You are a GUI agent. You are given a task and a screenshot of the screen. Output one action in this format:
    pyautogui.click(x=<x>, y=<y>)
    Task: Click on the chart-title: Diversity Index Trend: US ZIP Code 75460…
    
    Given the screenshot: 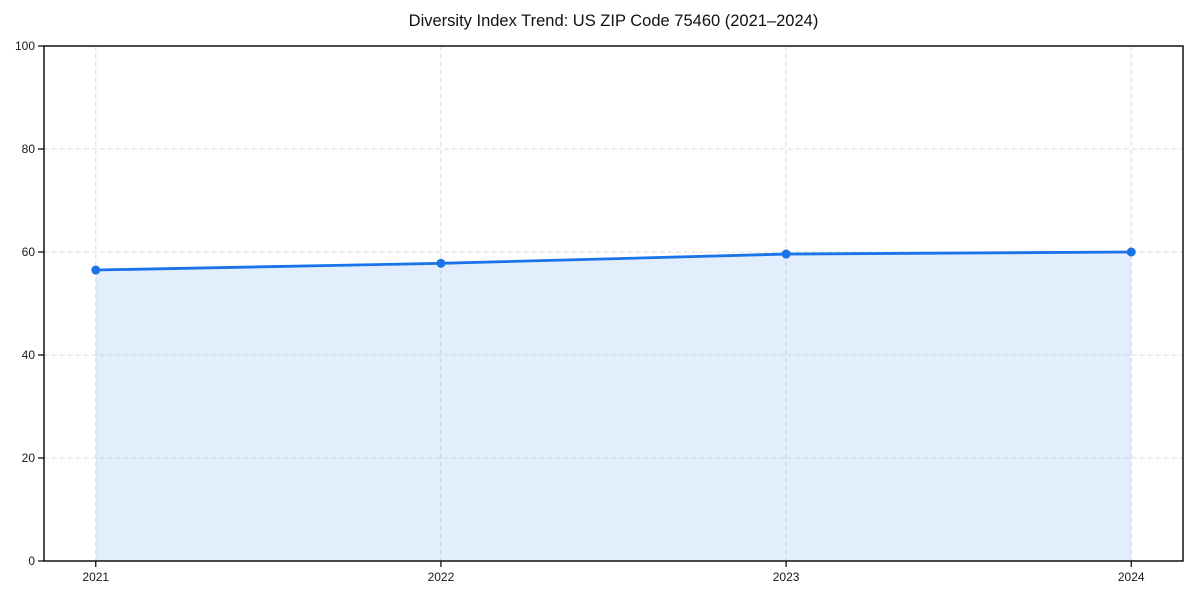 What is the action you would take?
    pyautogui.click(x=613, y=21)
    